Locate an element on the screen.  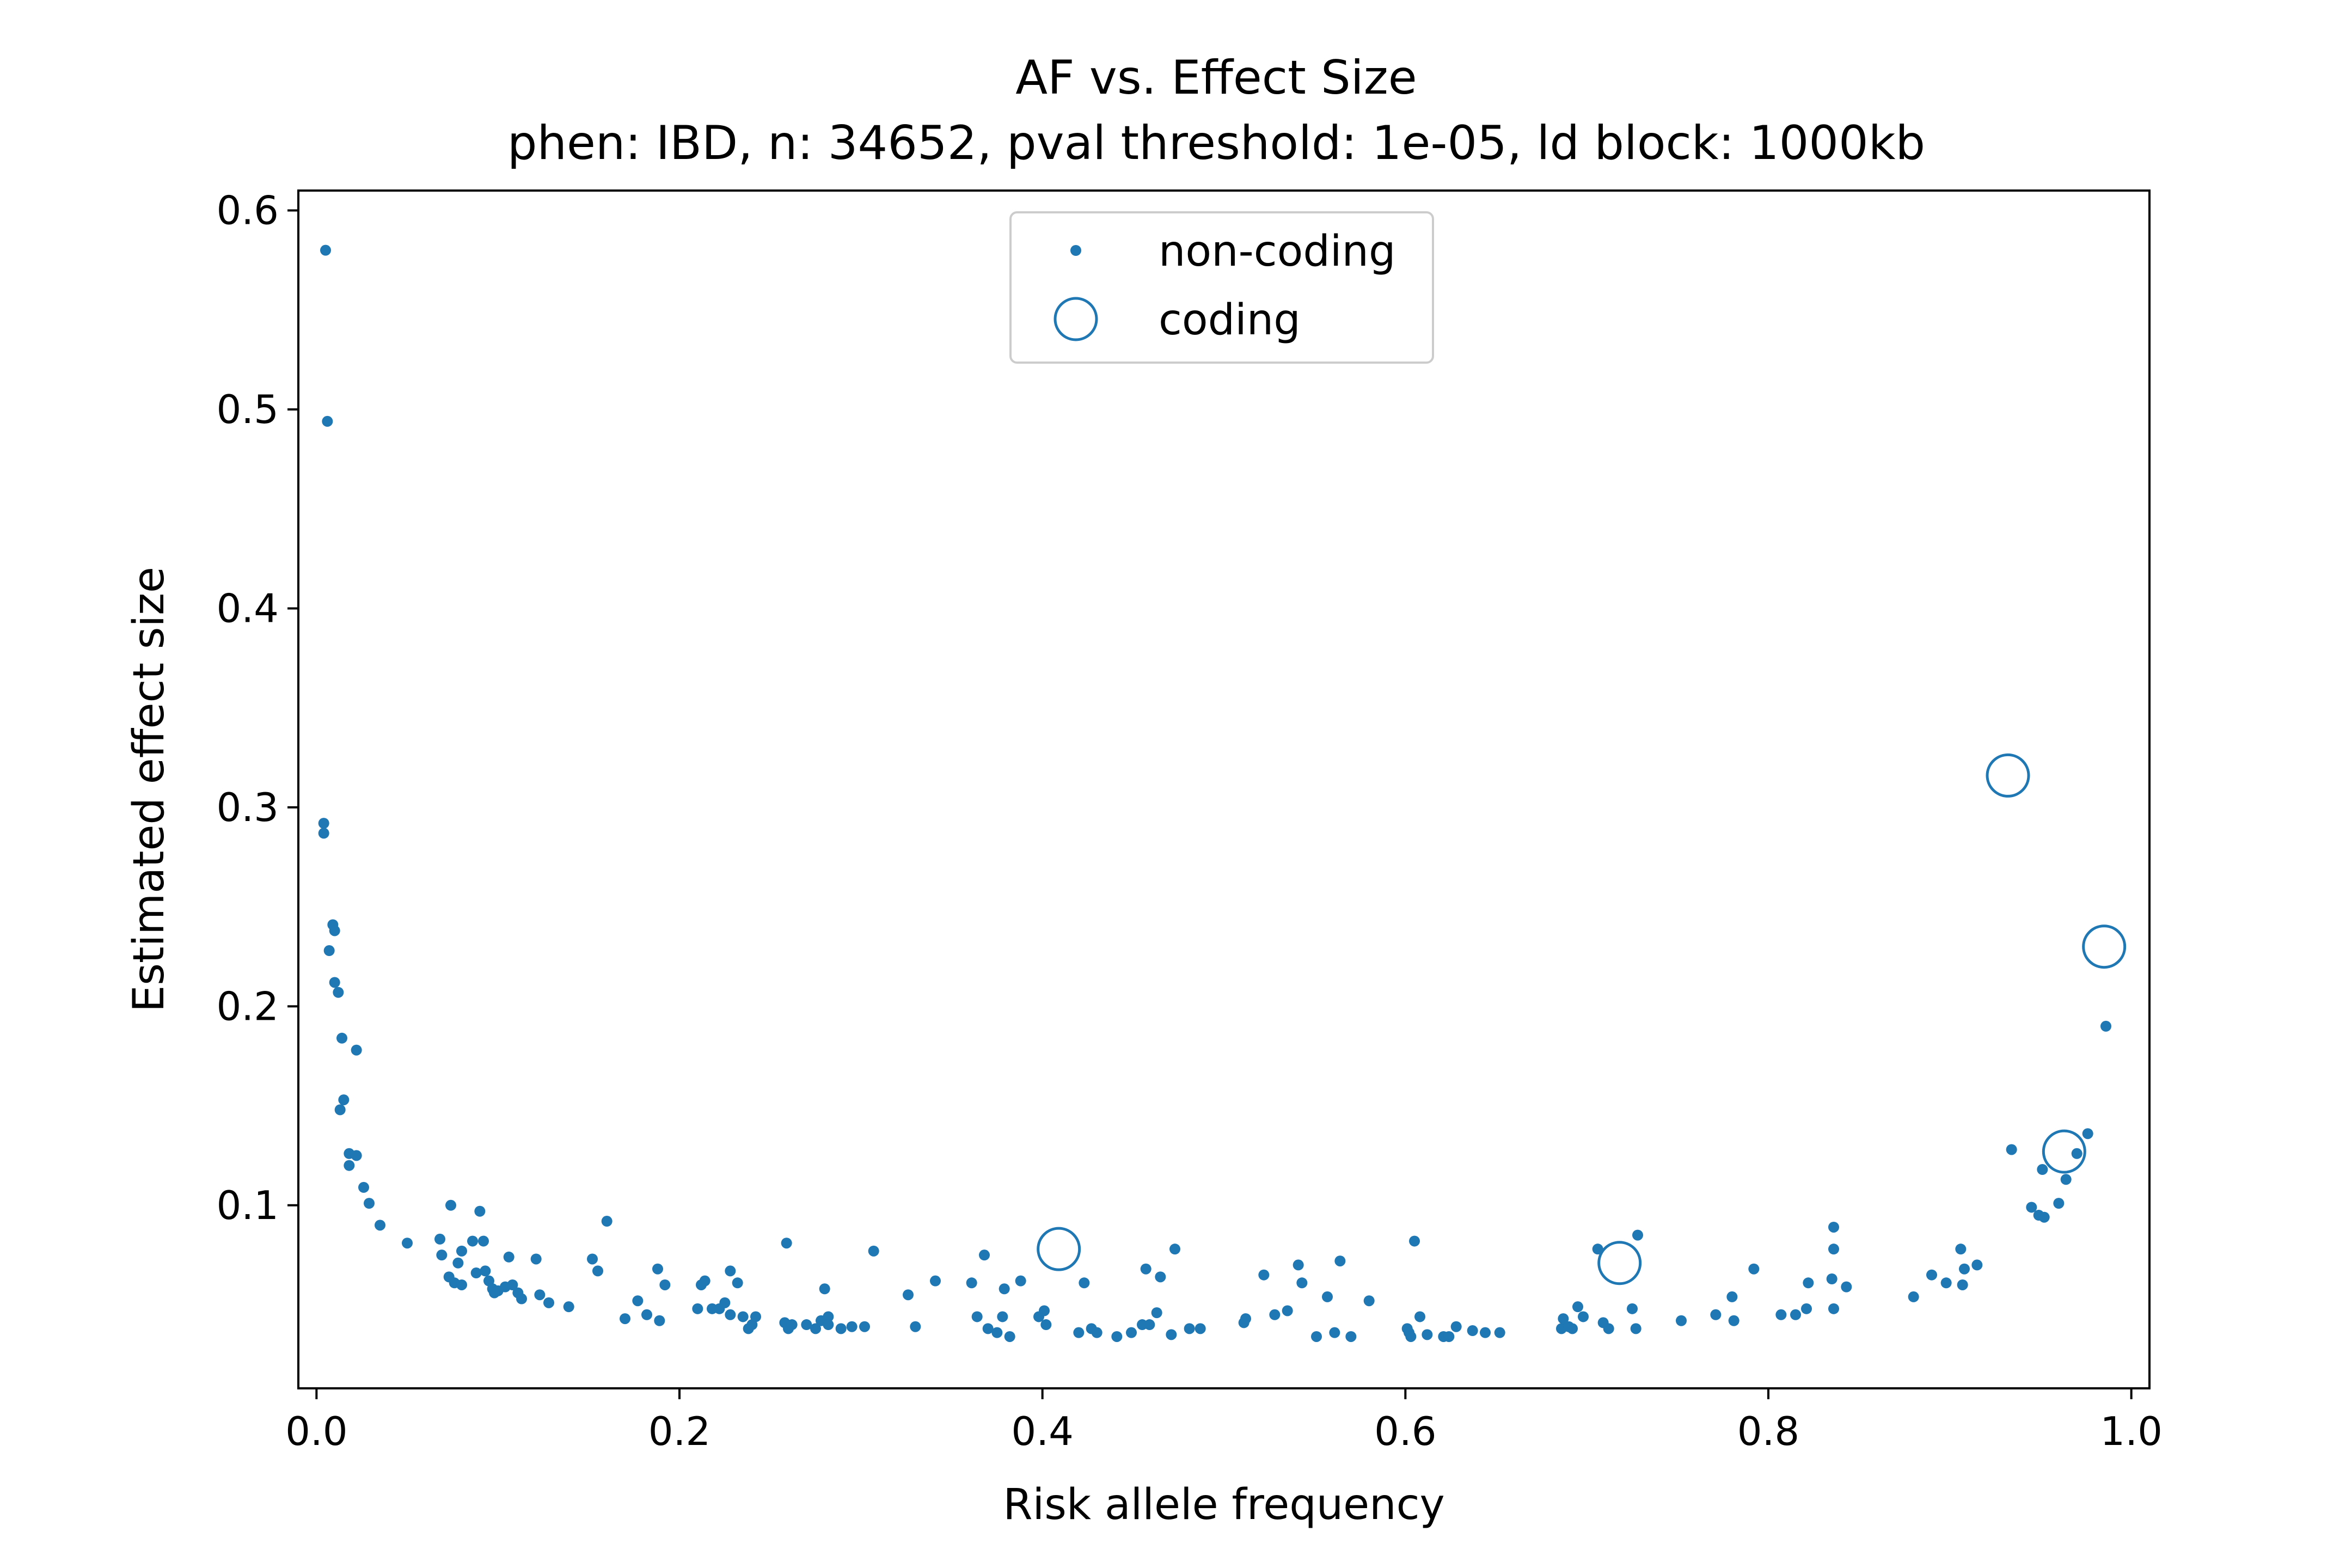
legend: non-coding coding is located at coordinates (1221, 287).